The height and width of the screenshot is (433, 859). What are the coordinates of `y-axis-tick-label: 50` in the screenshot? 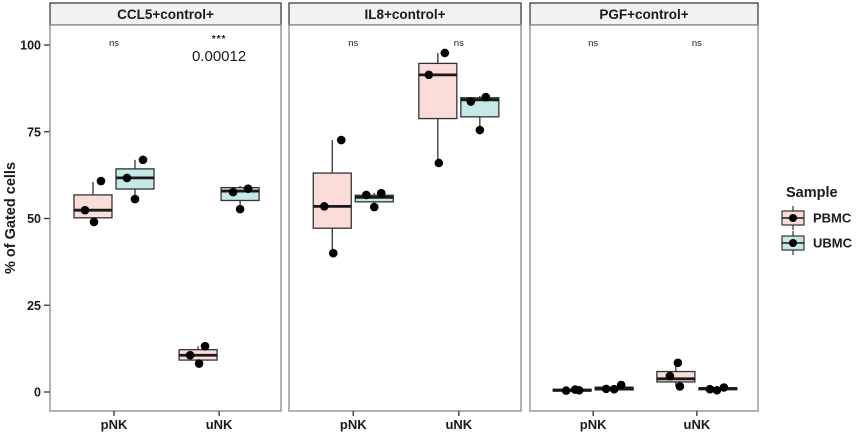 It's located at (34, 219).